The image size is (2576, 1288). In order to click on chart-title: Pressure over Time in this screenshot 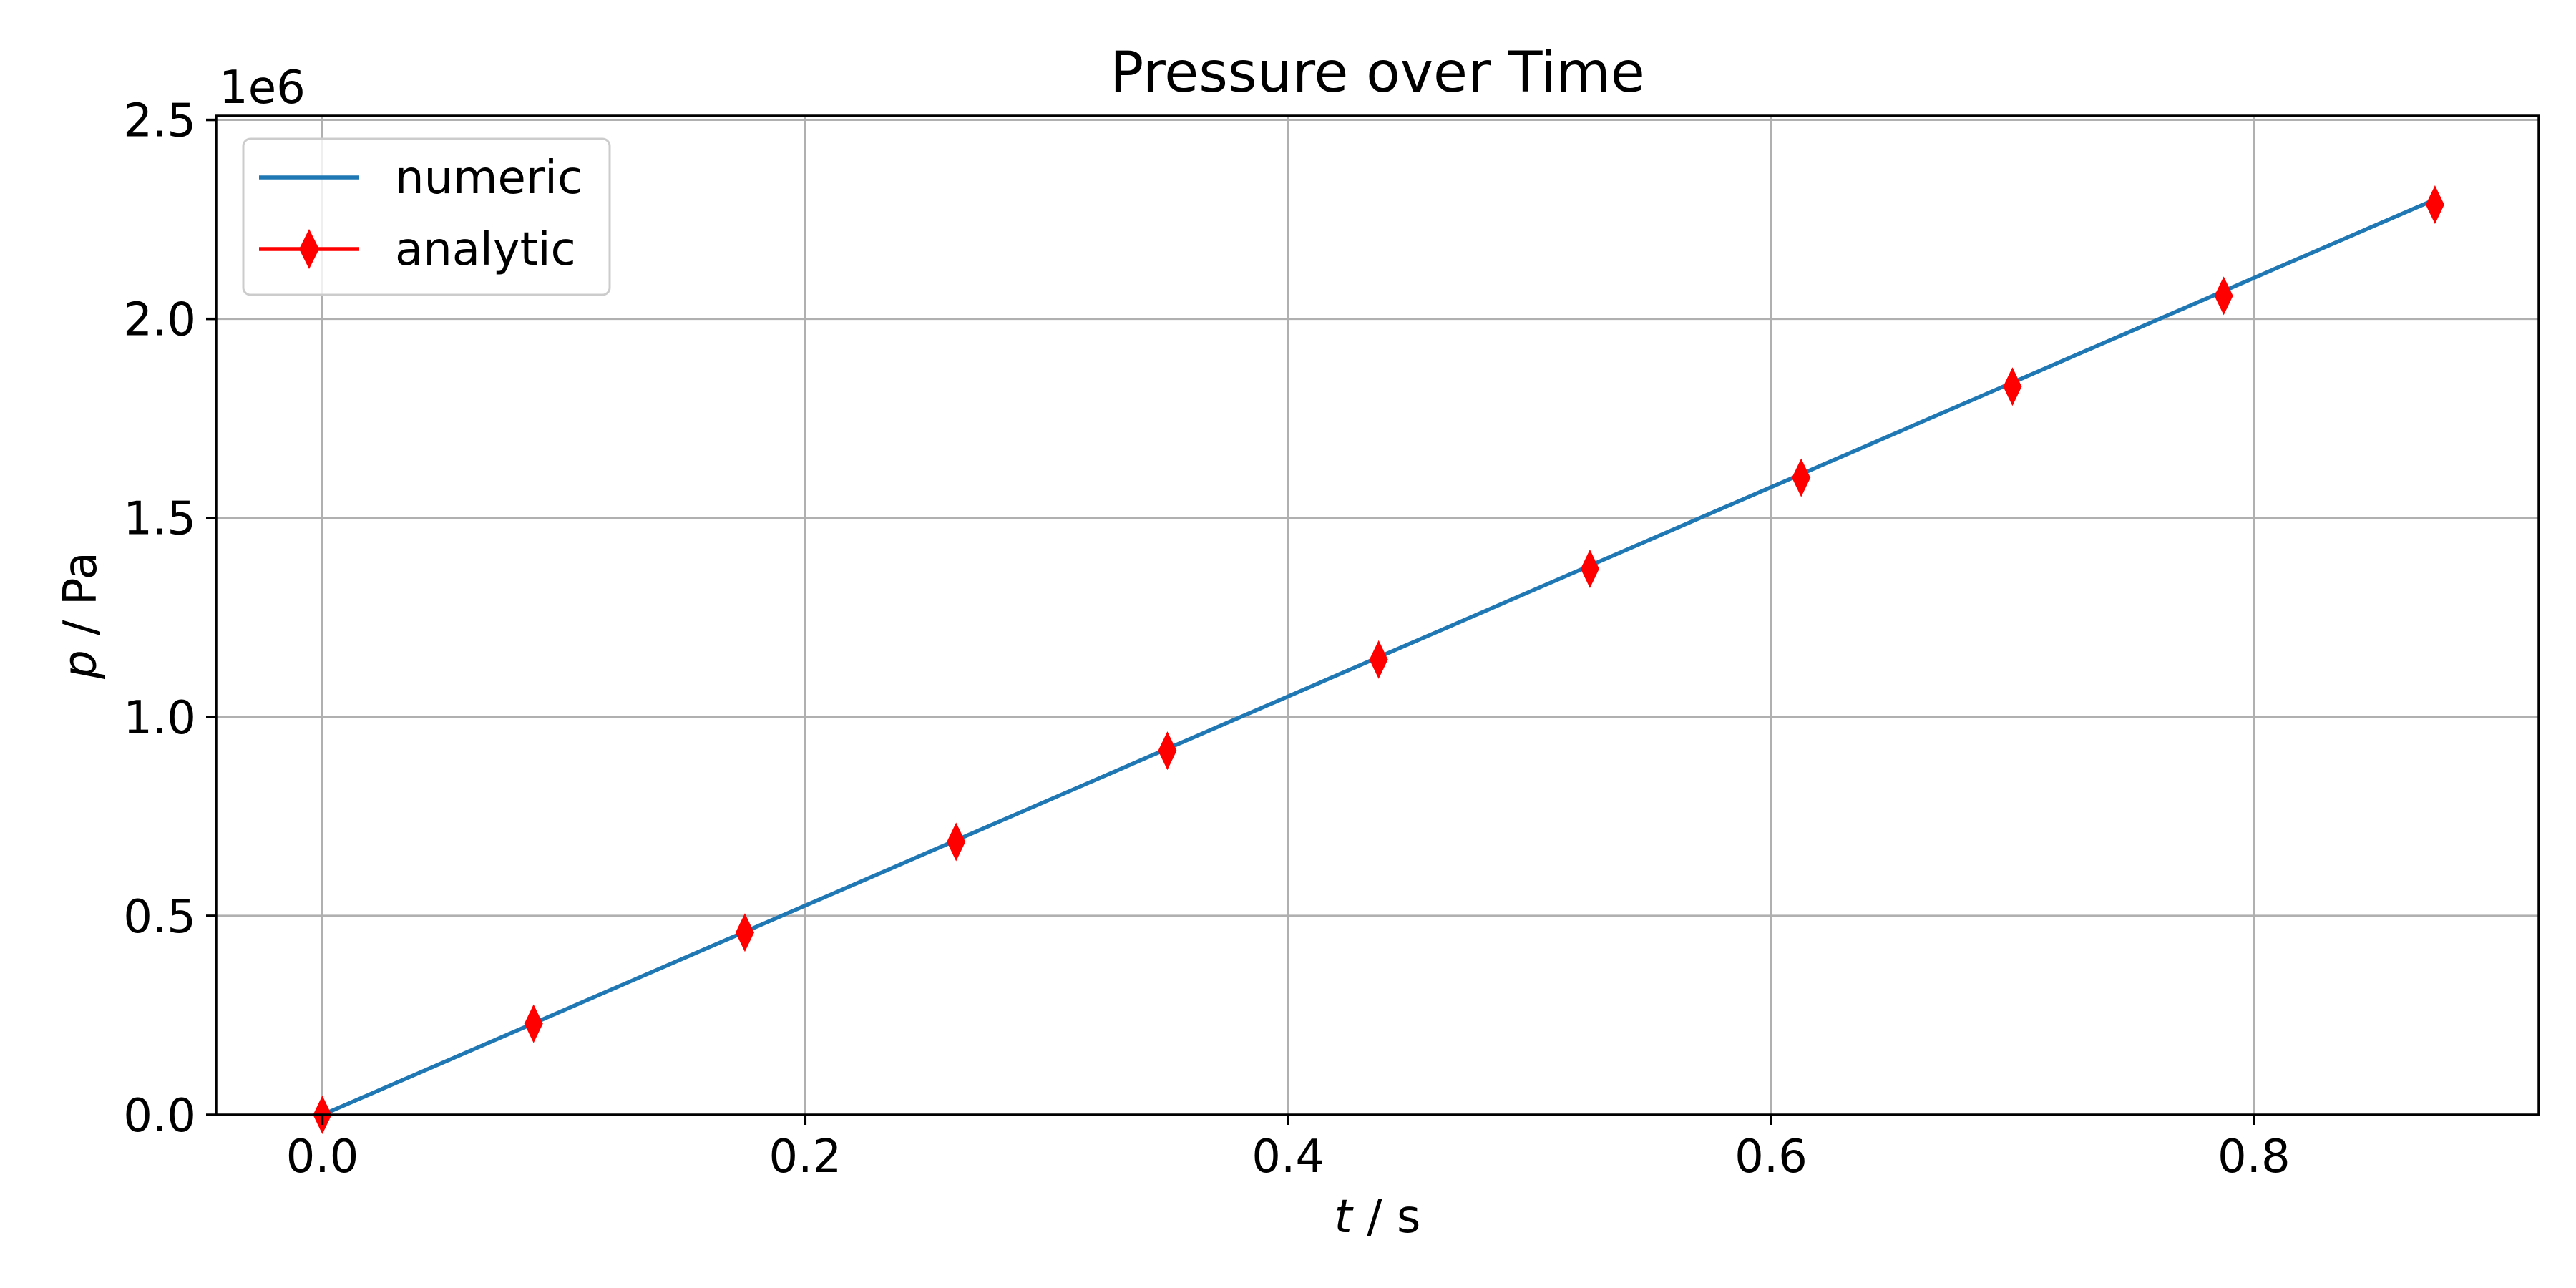, I will do `click(1377, 73)`.